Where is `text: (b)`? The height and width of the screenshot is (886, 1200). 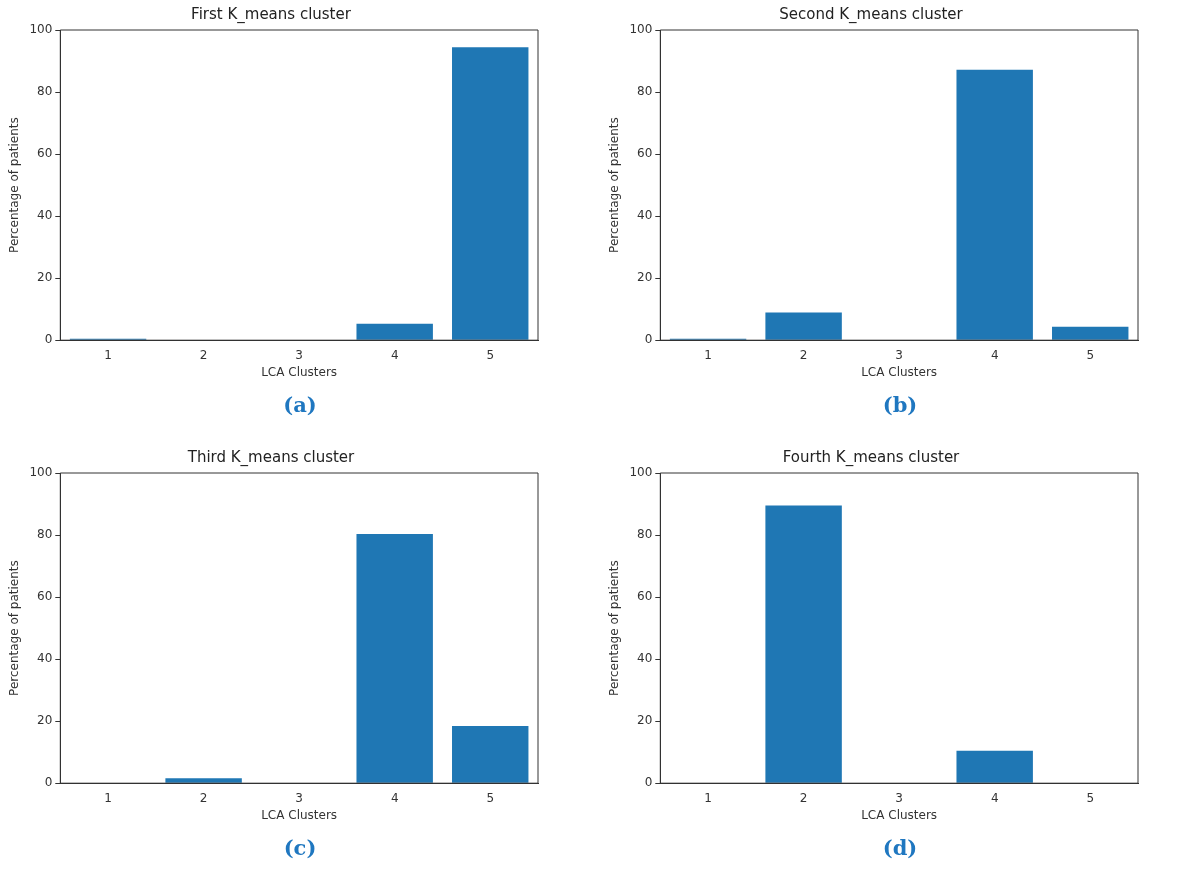 text: (b) is located at coordinates (900, 404).